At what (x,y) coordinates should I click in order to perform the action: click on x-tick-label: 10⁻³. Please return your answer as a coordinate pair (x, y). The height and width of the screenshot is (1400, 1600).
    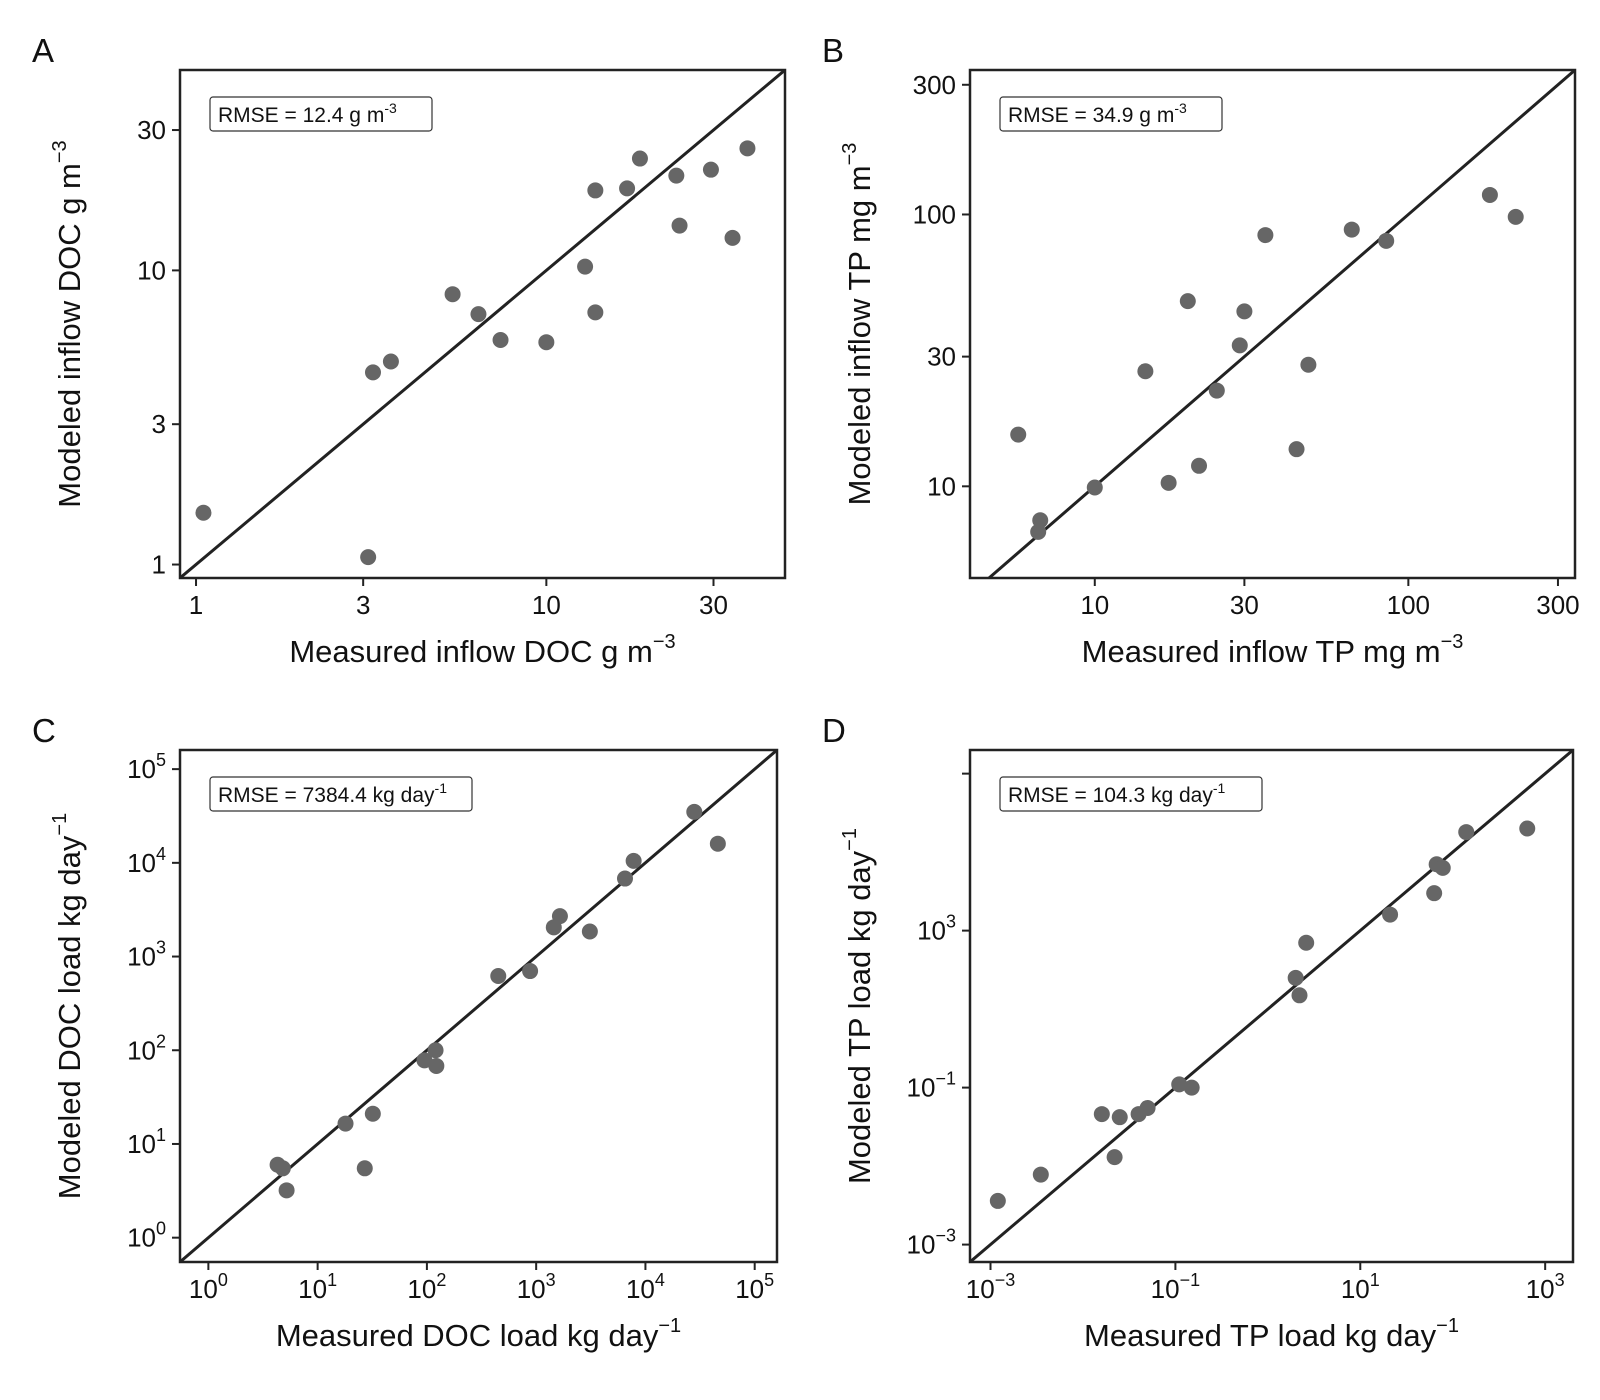
    Looking at the image, I should click on (990, 1287).